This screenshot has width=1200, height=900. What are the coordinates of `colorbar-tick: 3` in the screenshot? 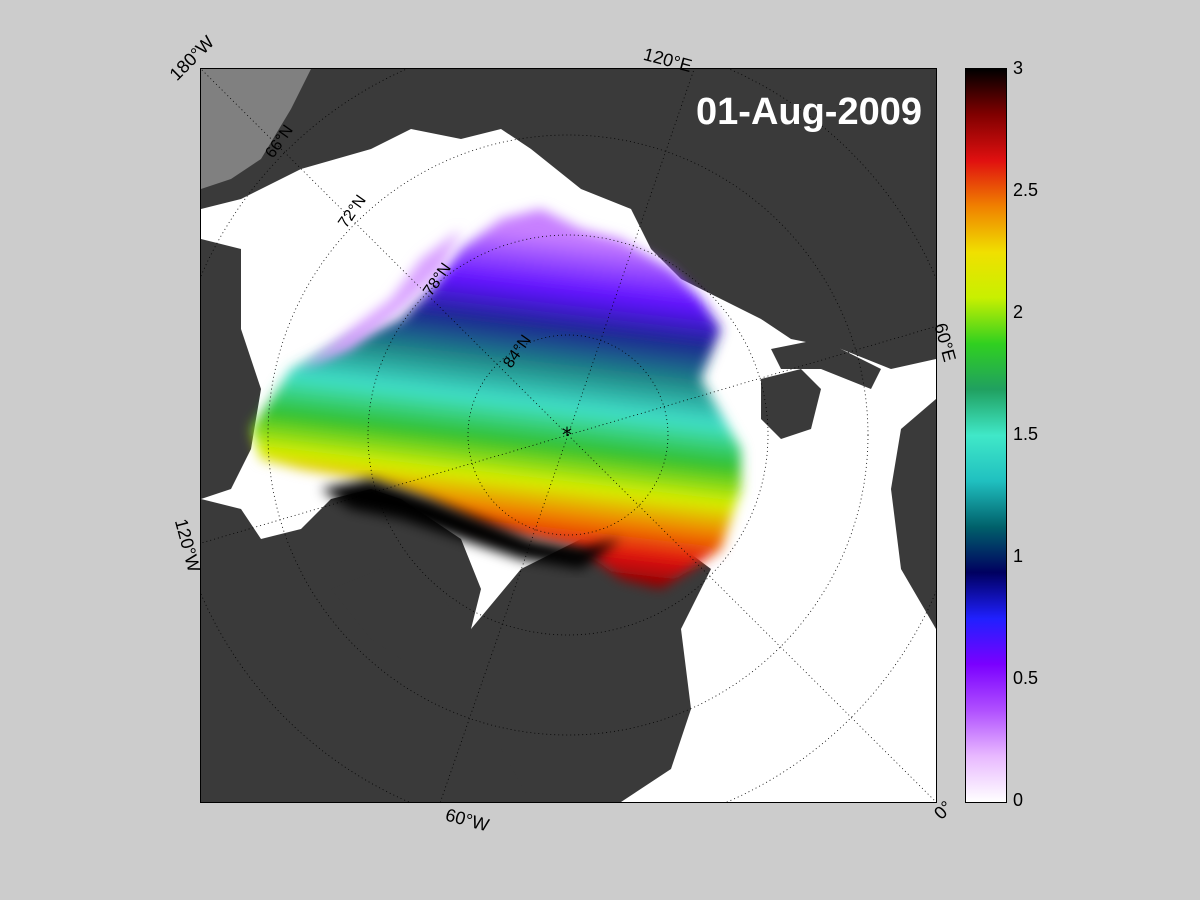 It's located at (1018, 68).